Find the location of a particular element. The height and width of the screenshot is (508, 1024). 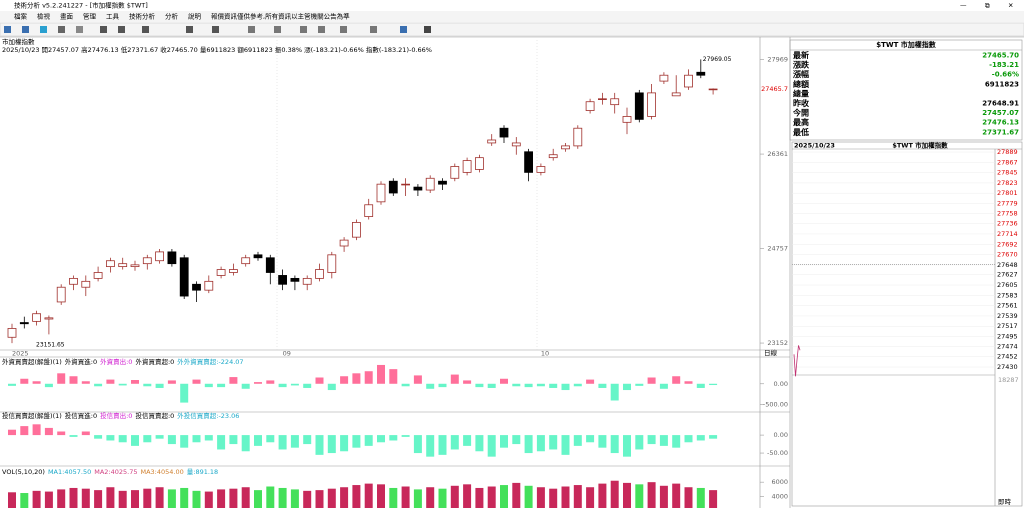

time-label: 2025 is located at coordinates (20, 354).